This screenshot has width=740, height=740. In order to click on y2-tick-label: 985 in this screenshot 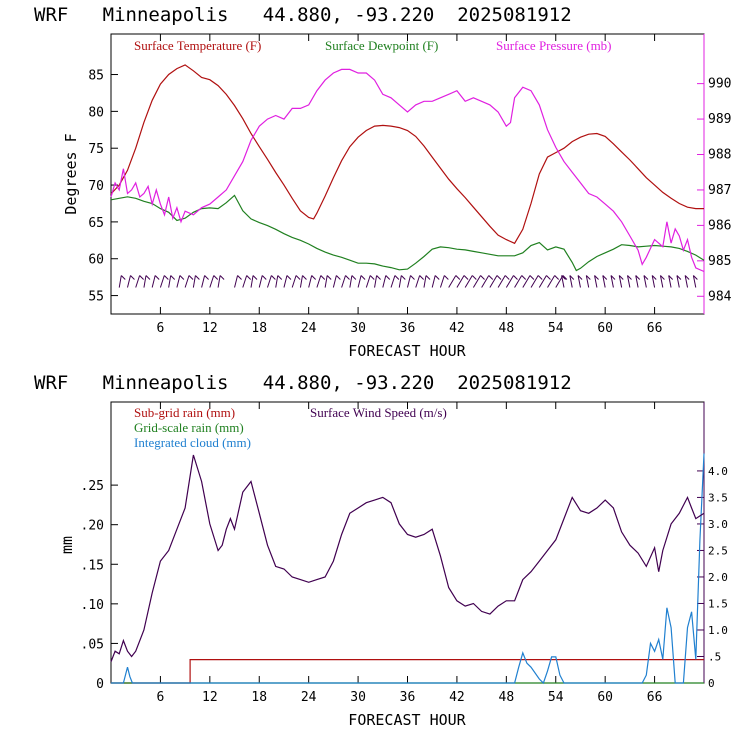, I will do `click(719, 261)`.